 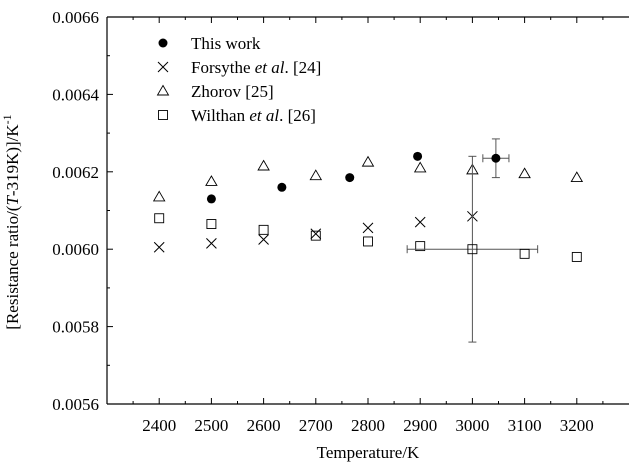 What do you see at coordinates (75, 404) in the screenshot?
I see `y-tick-label: 0.0056` at bounding box center [75, 404].